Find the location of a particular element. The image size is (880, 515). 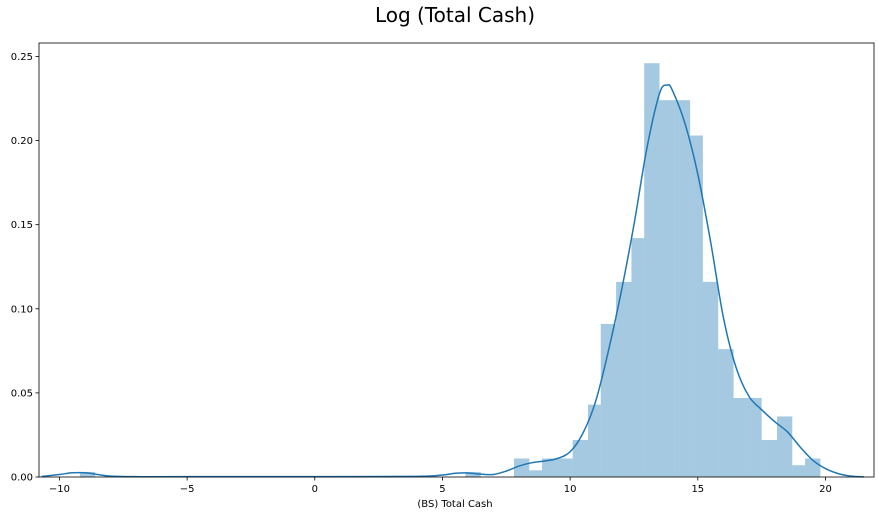

y-axis-ticks: 0.00 0.05 0.10 0.15 0.20 0.25 is located at coordinates (25, 268).